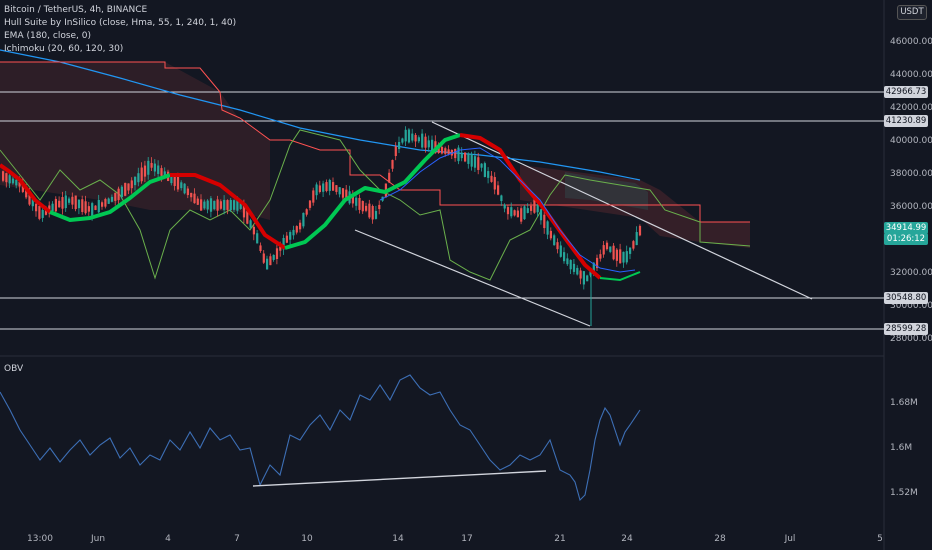  Describe the element at coordinates (307, 539) in the screenshot. I see `date-axis-label: 10` at that location.